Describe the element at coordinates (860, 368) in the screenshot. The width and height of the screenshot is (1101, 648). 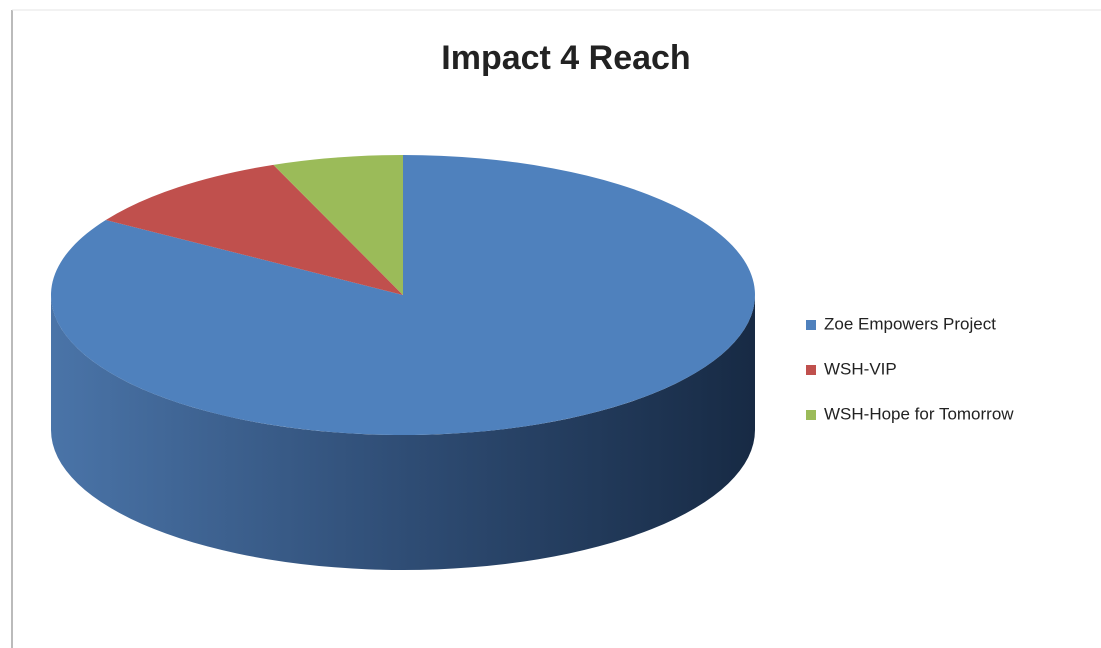
I see `legend-label: WSH-VIP` at that location.